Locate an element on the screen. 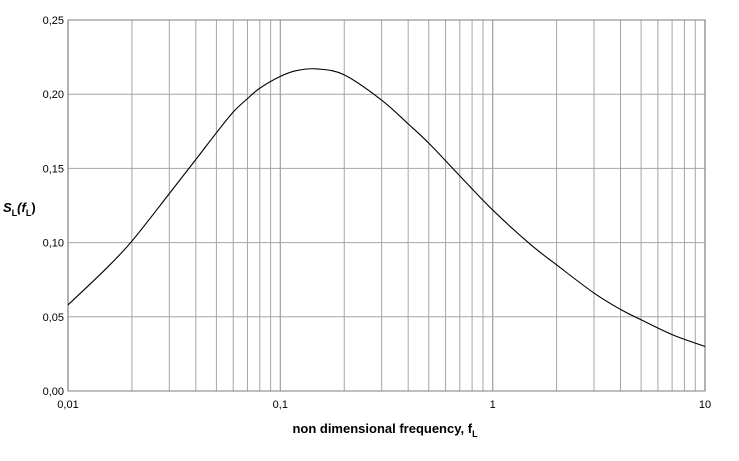  y-tick-label: 0,00 is located at coordinates (53, 392).